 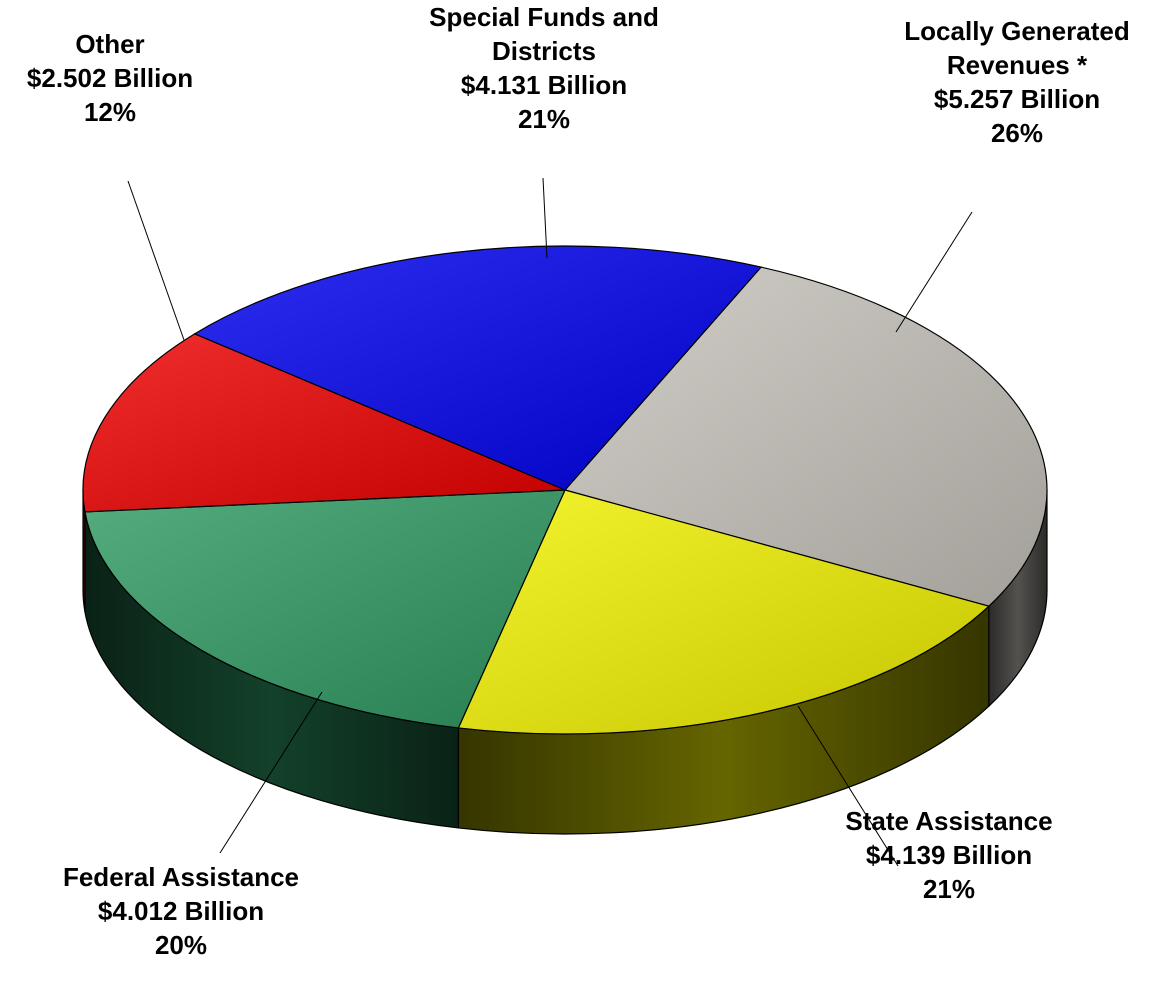 I want to click on slice-value: $4.012 Billion, so click(x=181, y=911).